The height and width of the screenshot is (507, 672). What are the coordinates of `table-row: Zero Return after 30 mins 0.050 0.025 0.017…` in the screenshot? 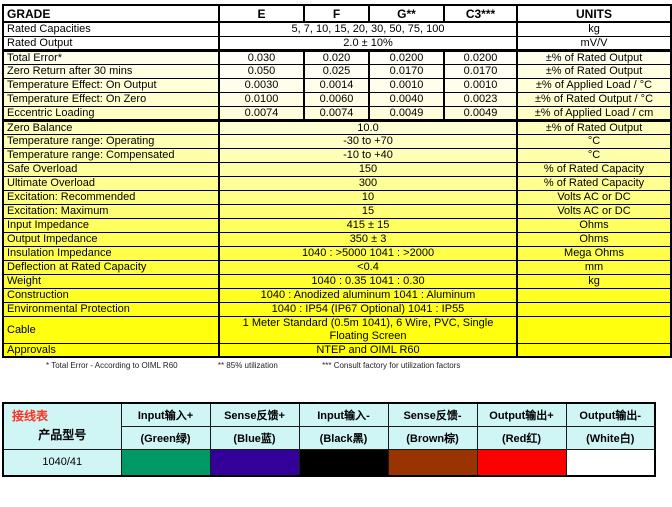 It's located at (337, 71).